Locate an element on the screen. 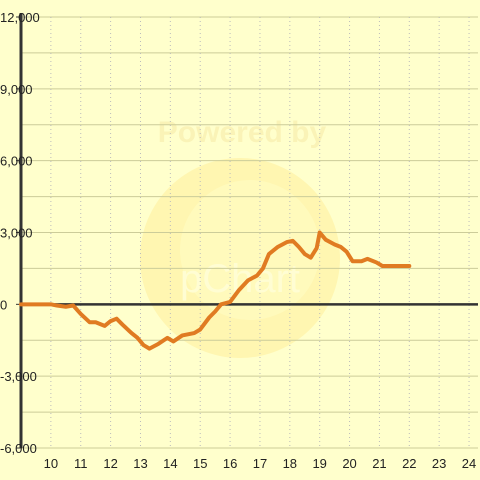 This screenshot has width=480, height=480. x-tick-label: 18 is located at coordinates (290, 463).